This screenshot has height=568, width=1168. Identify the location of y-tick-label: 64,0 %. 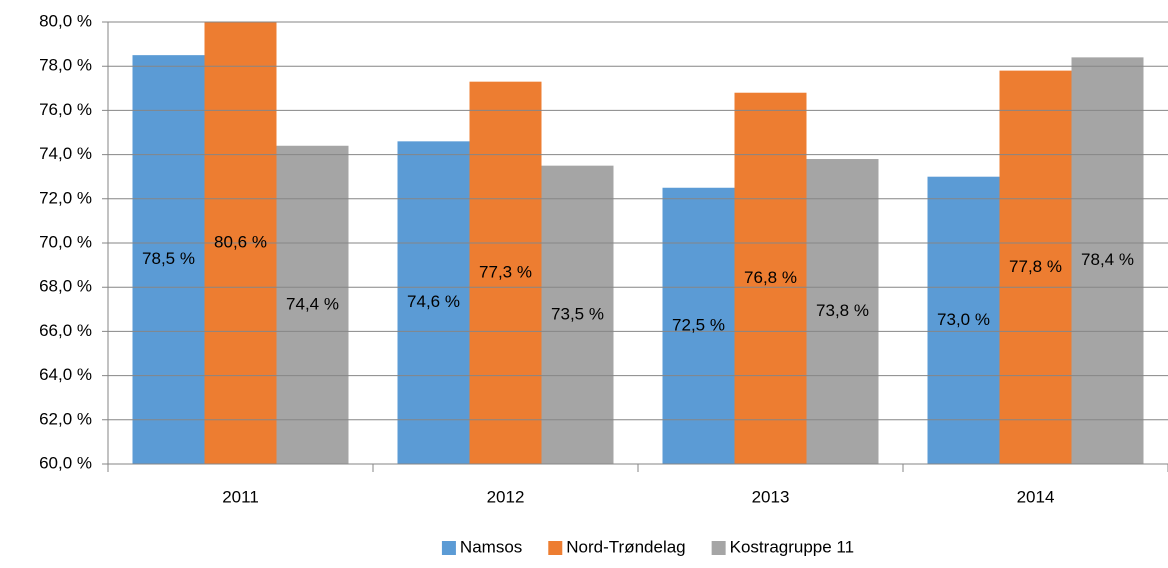
(65, 374).